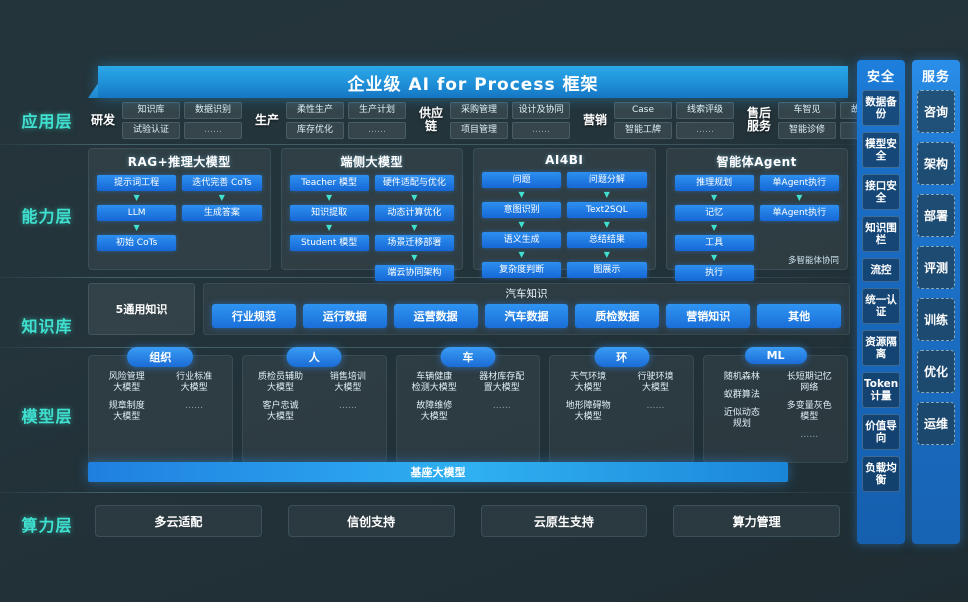 This screenshot has width=968, height=602. What do you see at coordinates (936, 267) in the screenshot?
I see `service-item: 评测` at bounding box center [936, 267].